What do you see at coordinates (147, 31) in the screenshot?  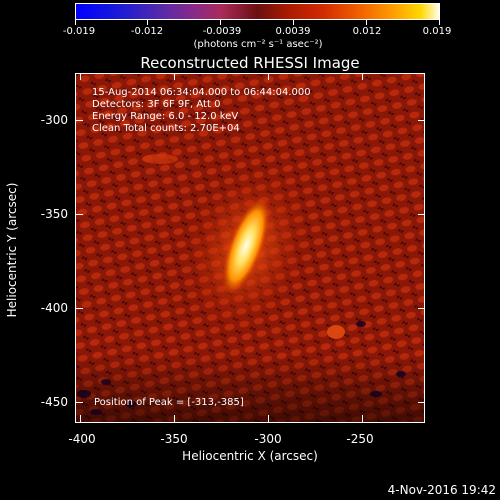 I see `colorbar-tick-label: -0.012` at bounding box center [147, 31].